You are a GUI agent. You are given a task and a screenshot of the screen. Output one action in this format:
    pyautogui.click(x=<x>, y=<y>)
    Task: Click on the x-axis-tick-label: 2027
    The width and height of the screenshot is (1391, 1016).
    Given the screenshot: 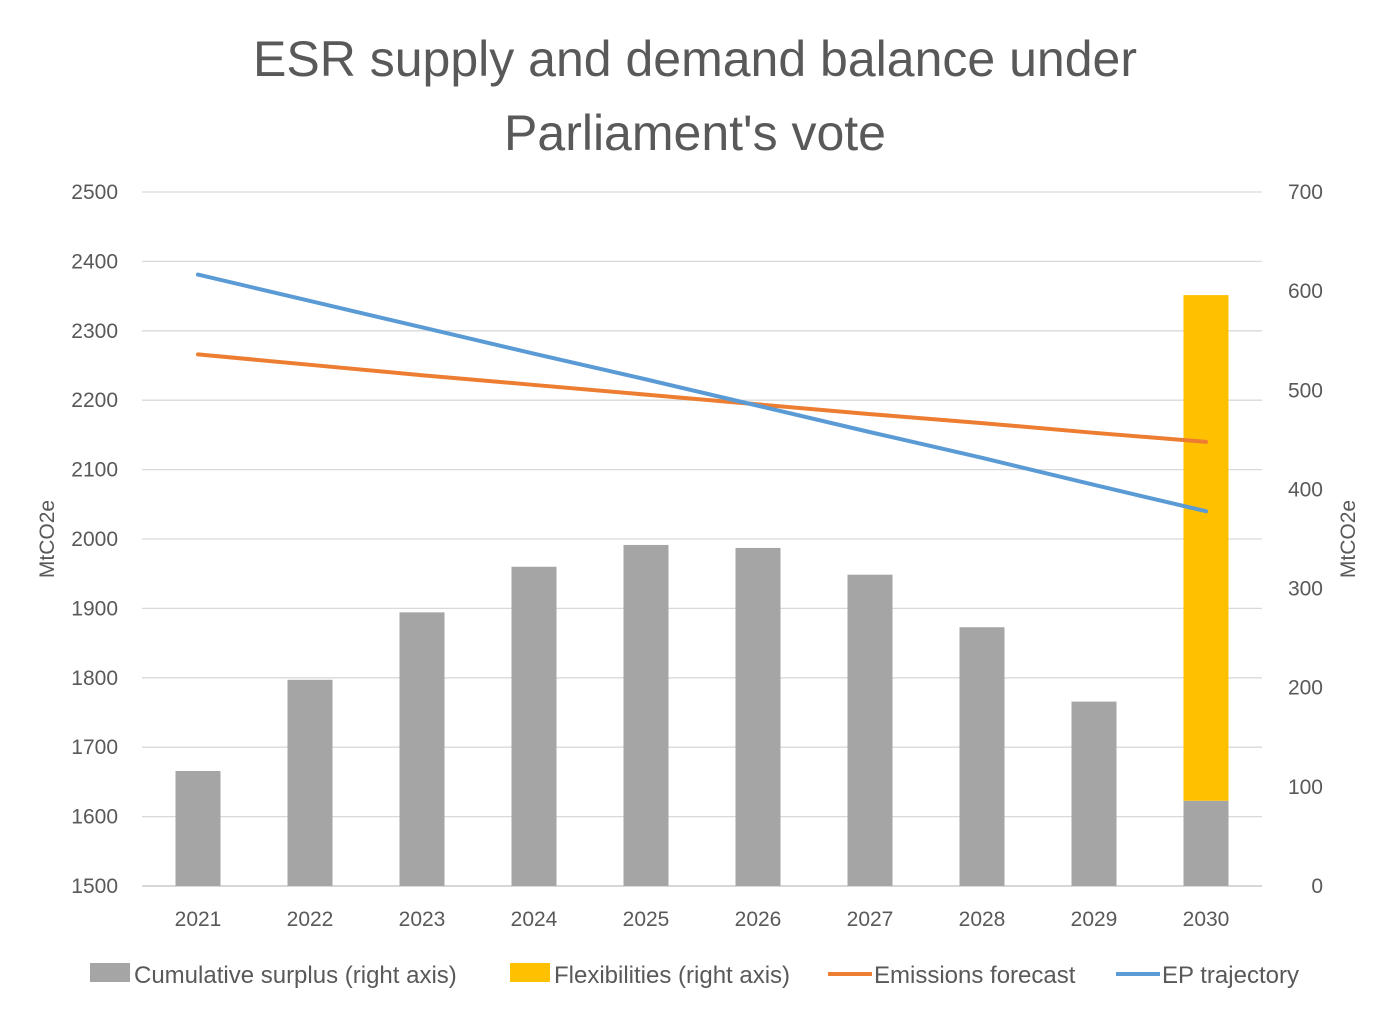 What is the action you would take?
    pyautogui.click(x=870, y=919)
    